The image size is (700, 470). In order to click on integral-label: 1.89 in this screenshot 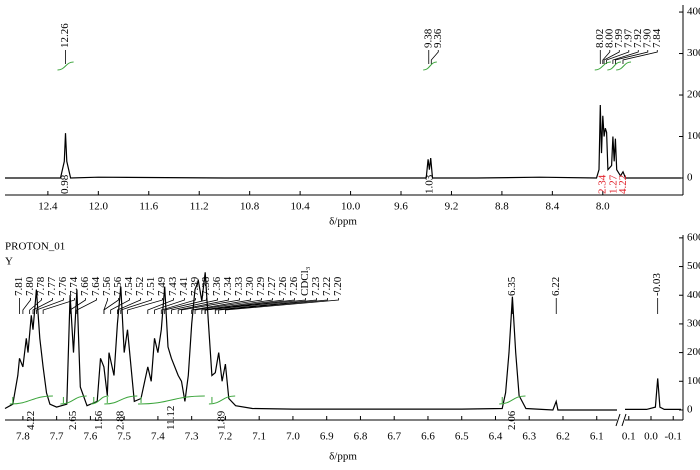, I will do `click(222, 420)`.